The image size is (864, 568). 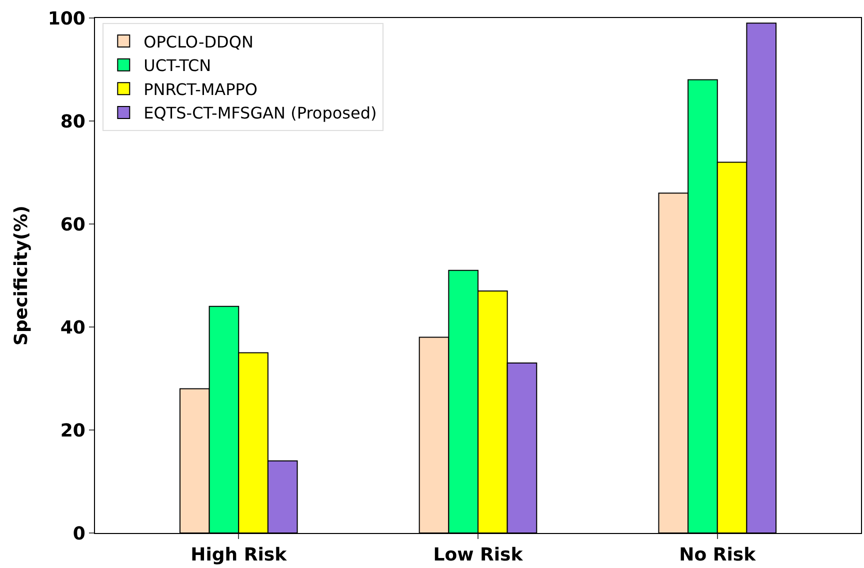 I want to click on legend-label: EQTS-CT-MFSGAN (Proposed), so click(x=260, y=113).